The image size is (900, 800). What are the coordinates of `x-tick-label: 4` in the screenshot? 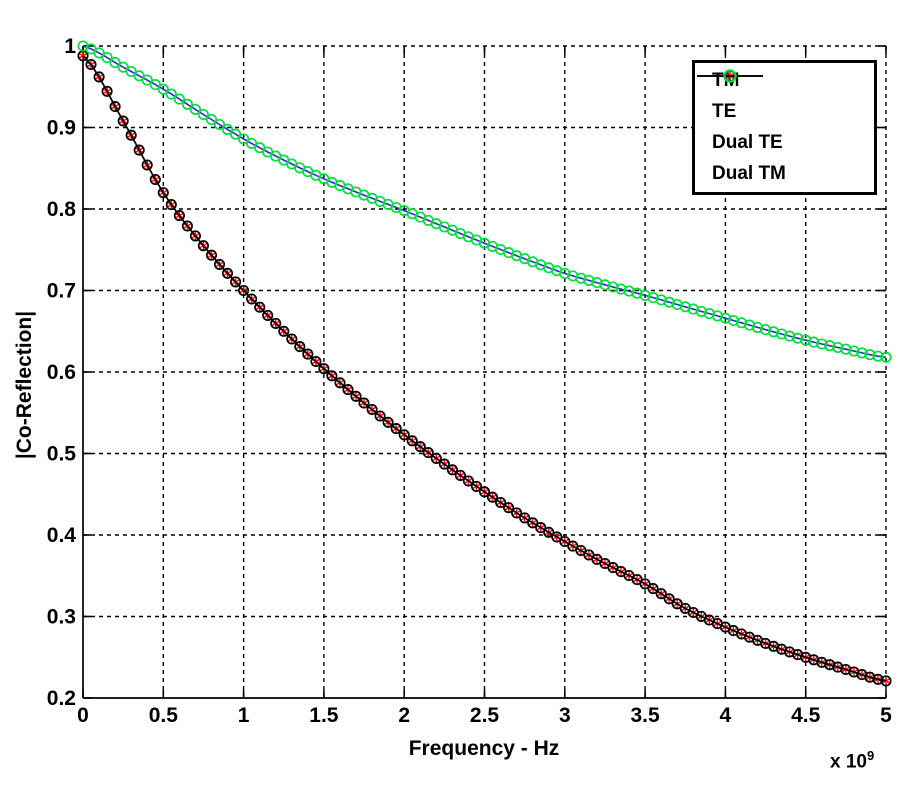 It's located at (726, 715).